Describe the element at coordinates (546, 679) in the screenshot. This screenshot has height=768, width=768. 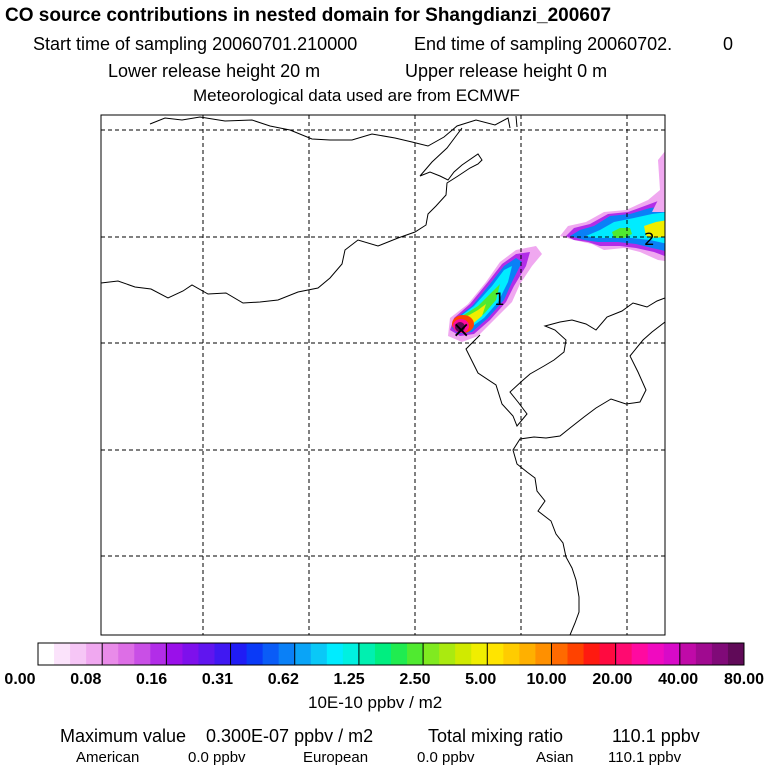
I see `colorbar-tick-label: 10.00` at that location.